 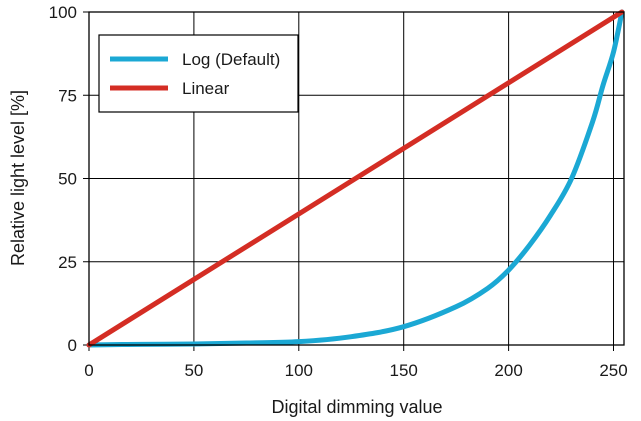 What do you see at coordinates (88, 370) in the screenshot?
I see `x-tick-label: 0` at bounding box center [88, 370].